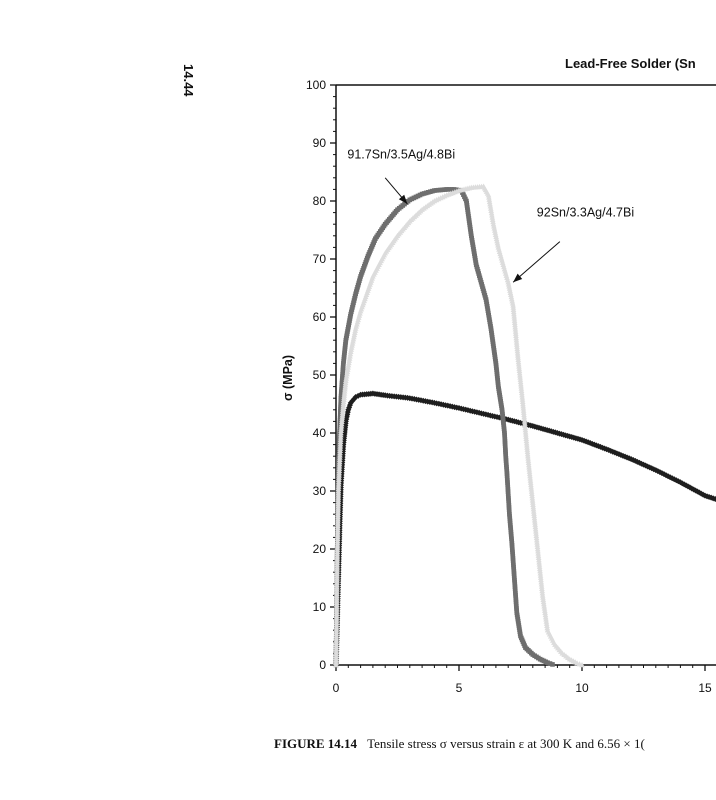 The image size is (716, 800). Describe the element at coordinates (459, 688) in the screenshot. I see `x-tick-label-5: 5` at that location.